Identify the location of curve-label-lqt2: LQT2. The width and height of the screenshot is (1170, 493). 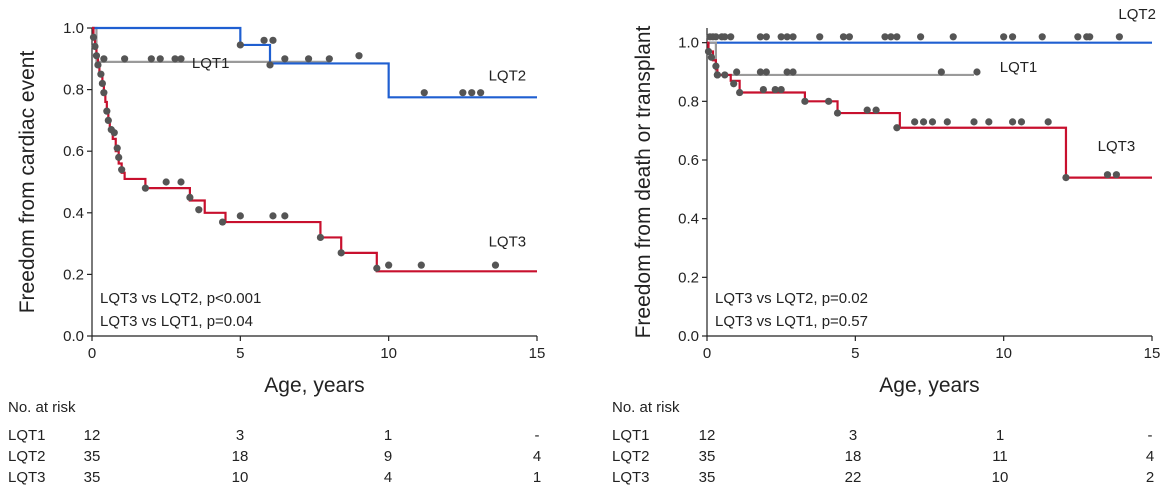
(1137, 14).